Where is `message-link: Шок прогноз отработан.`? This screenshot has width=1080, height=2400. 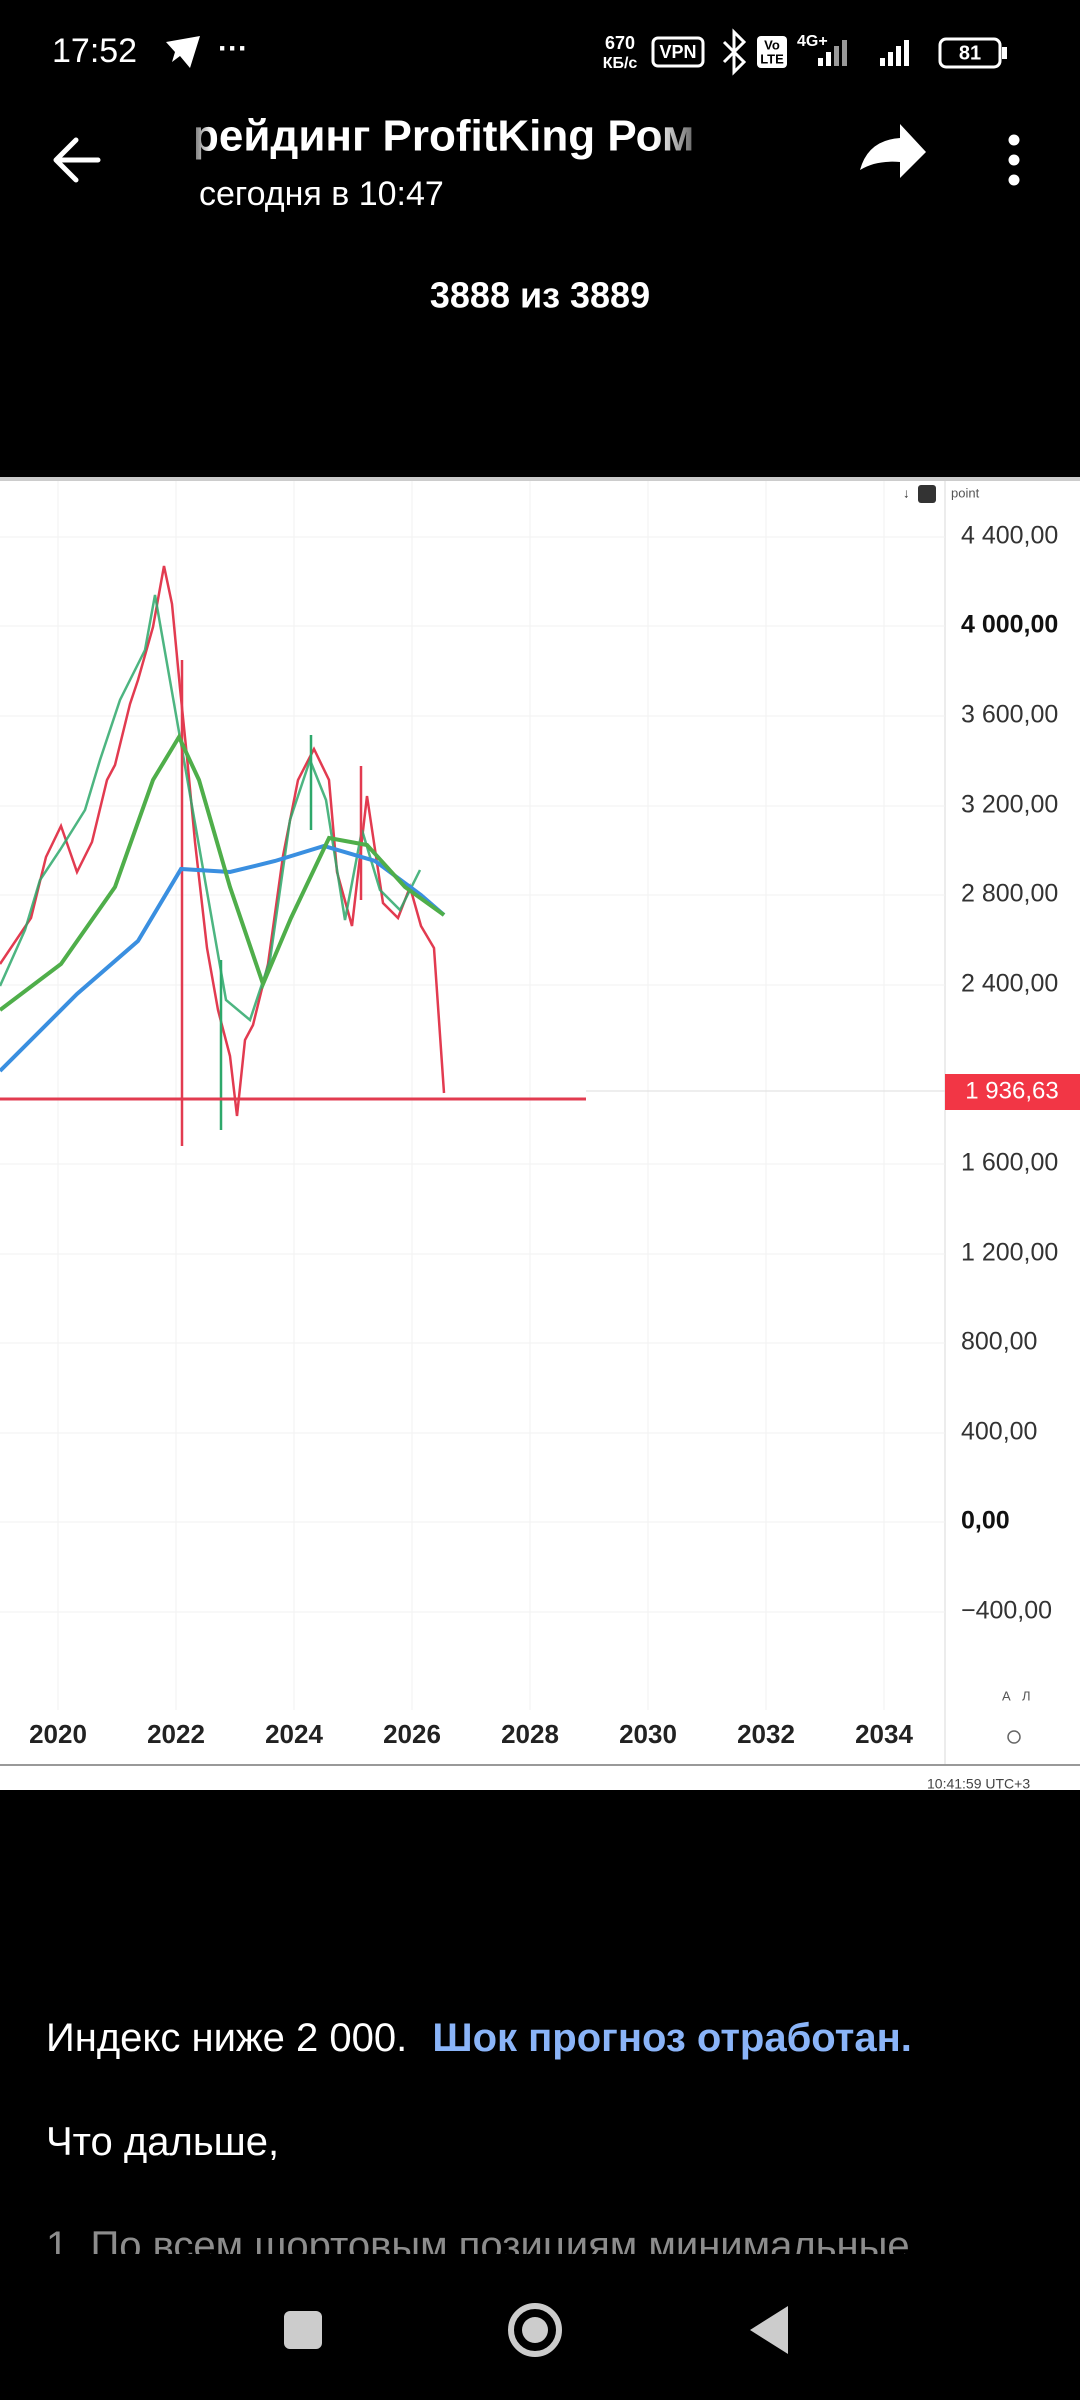
message-link: Шок прогноз отработан. is located at coordinates (672, 2038).